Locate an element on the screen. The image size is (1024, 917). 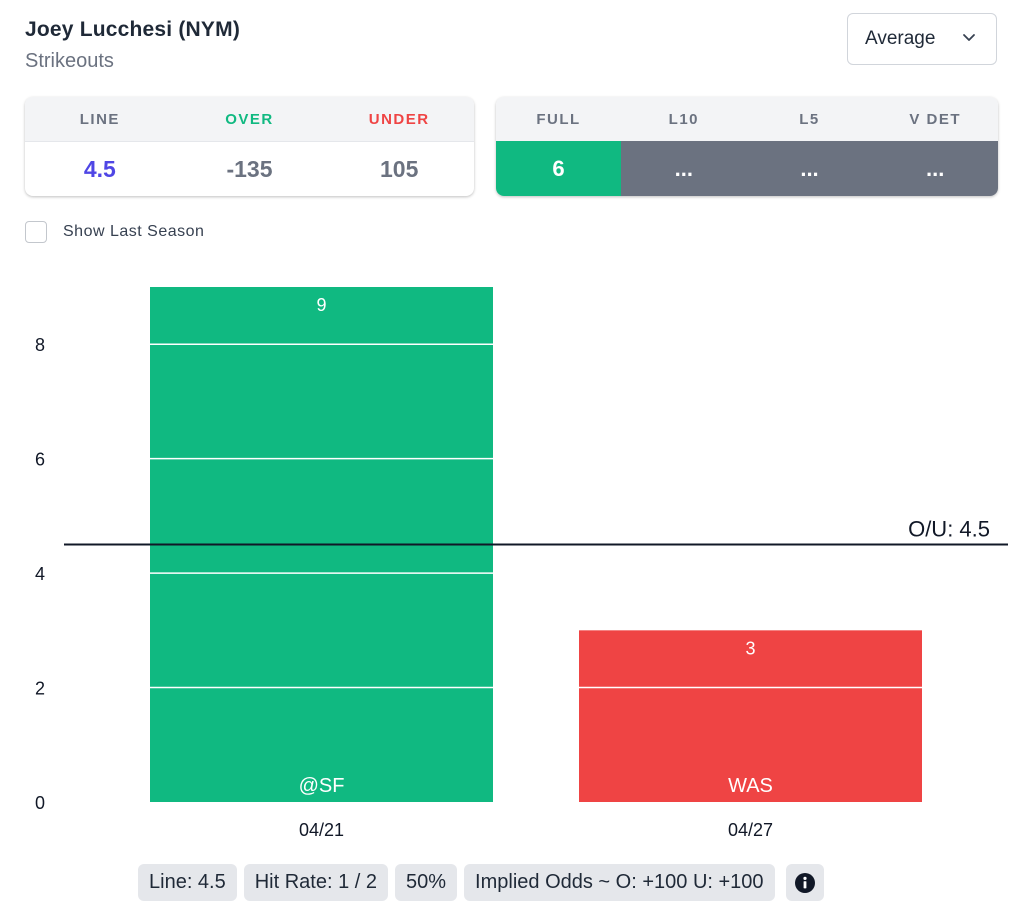
bar-opponent-label: @SF is located at coordinates (322, 786).